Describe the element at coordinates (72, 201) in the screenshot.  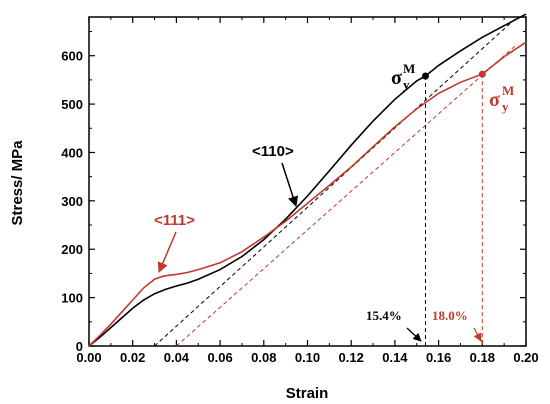
I see `y-tick-label: 300` at that location.